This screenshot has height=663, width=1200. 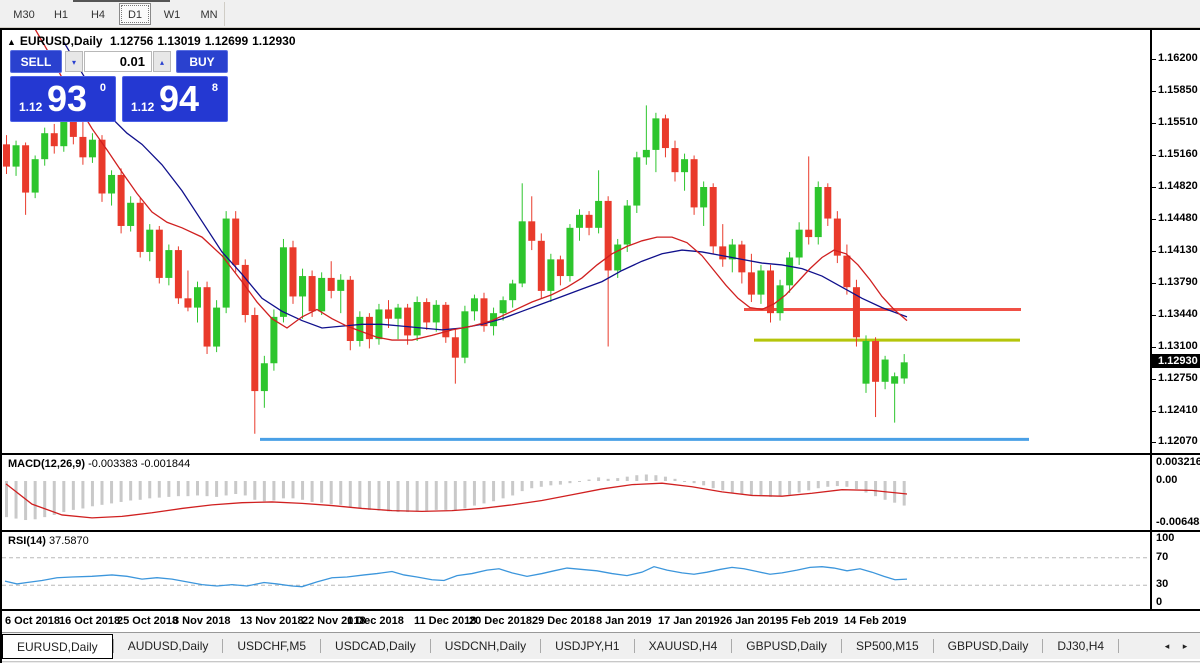 I want to click on macd-values: -0.003383 -0.001844, so click(x=139, y=464).